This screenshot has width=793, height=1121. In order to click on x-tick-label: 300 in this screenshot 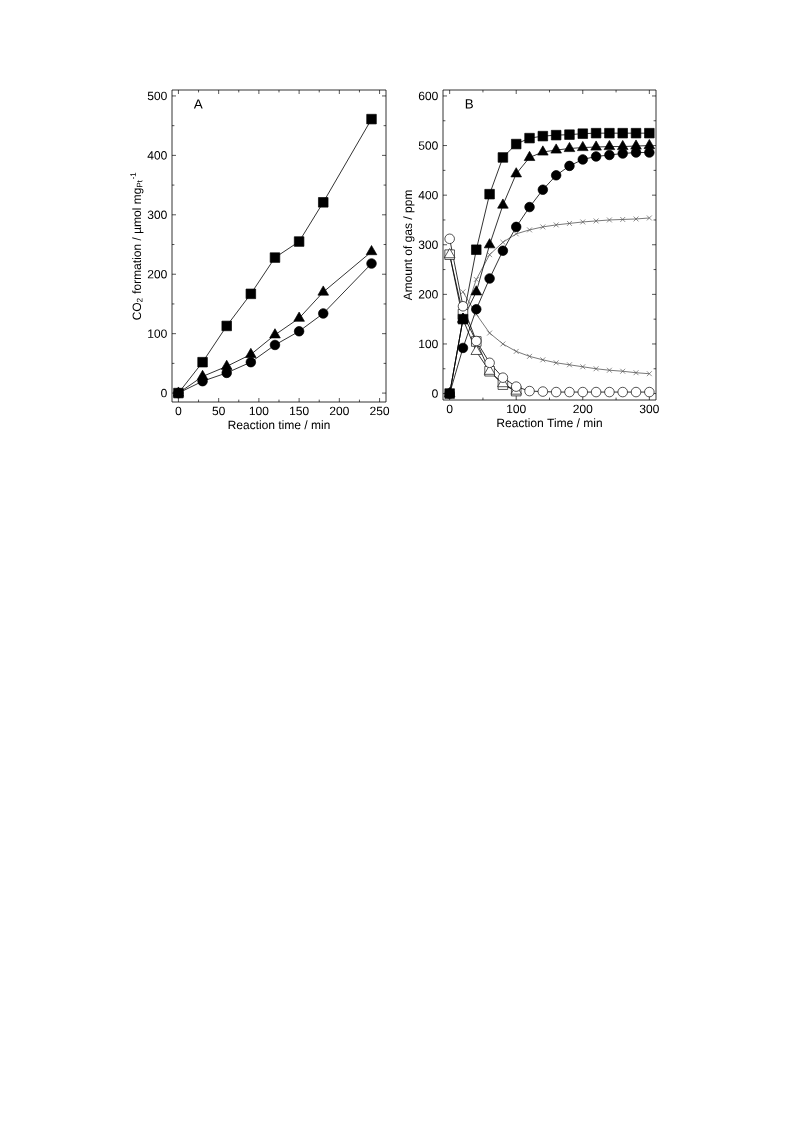, I will do `click(649, 409)`.